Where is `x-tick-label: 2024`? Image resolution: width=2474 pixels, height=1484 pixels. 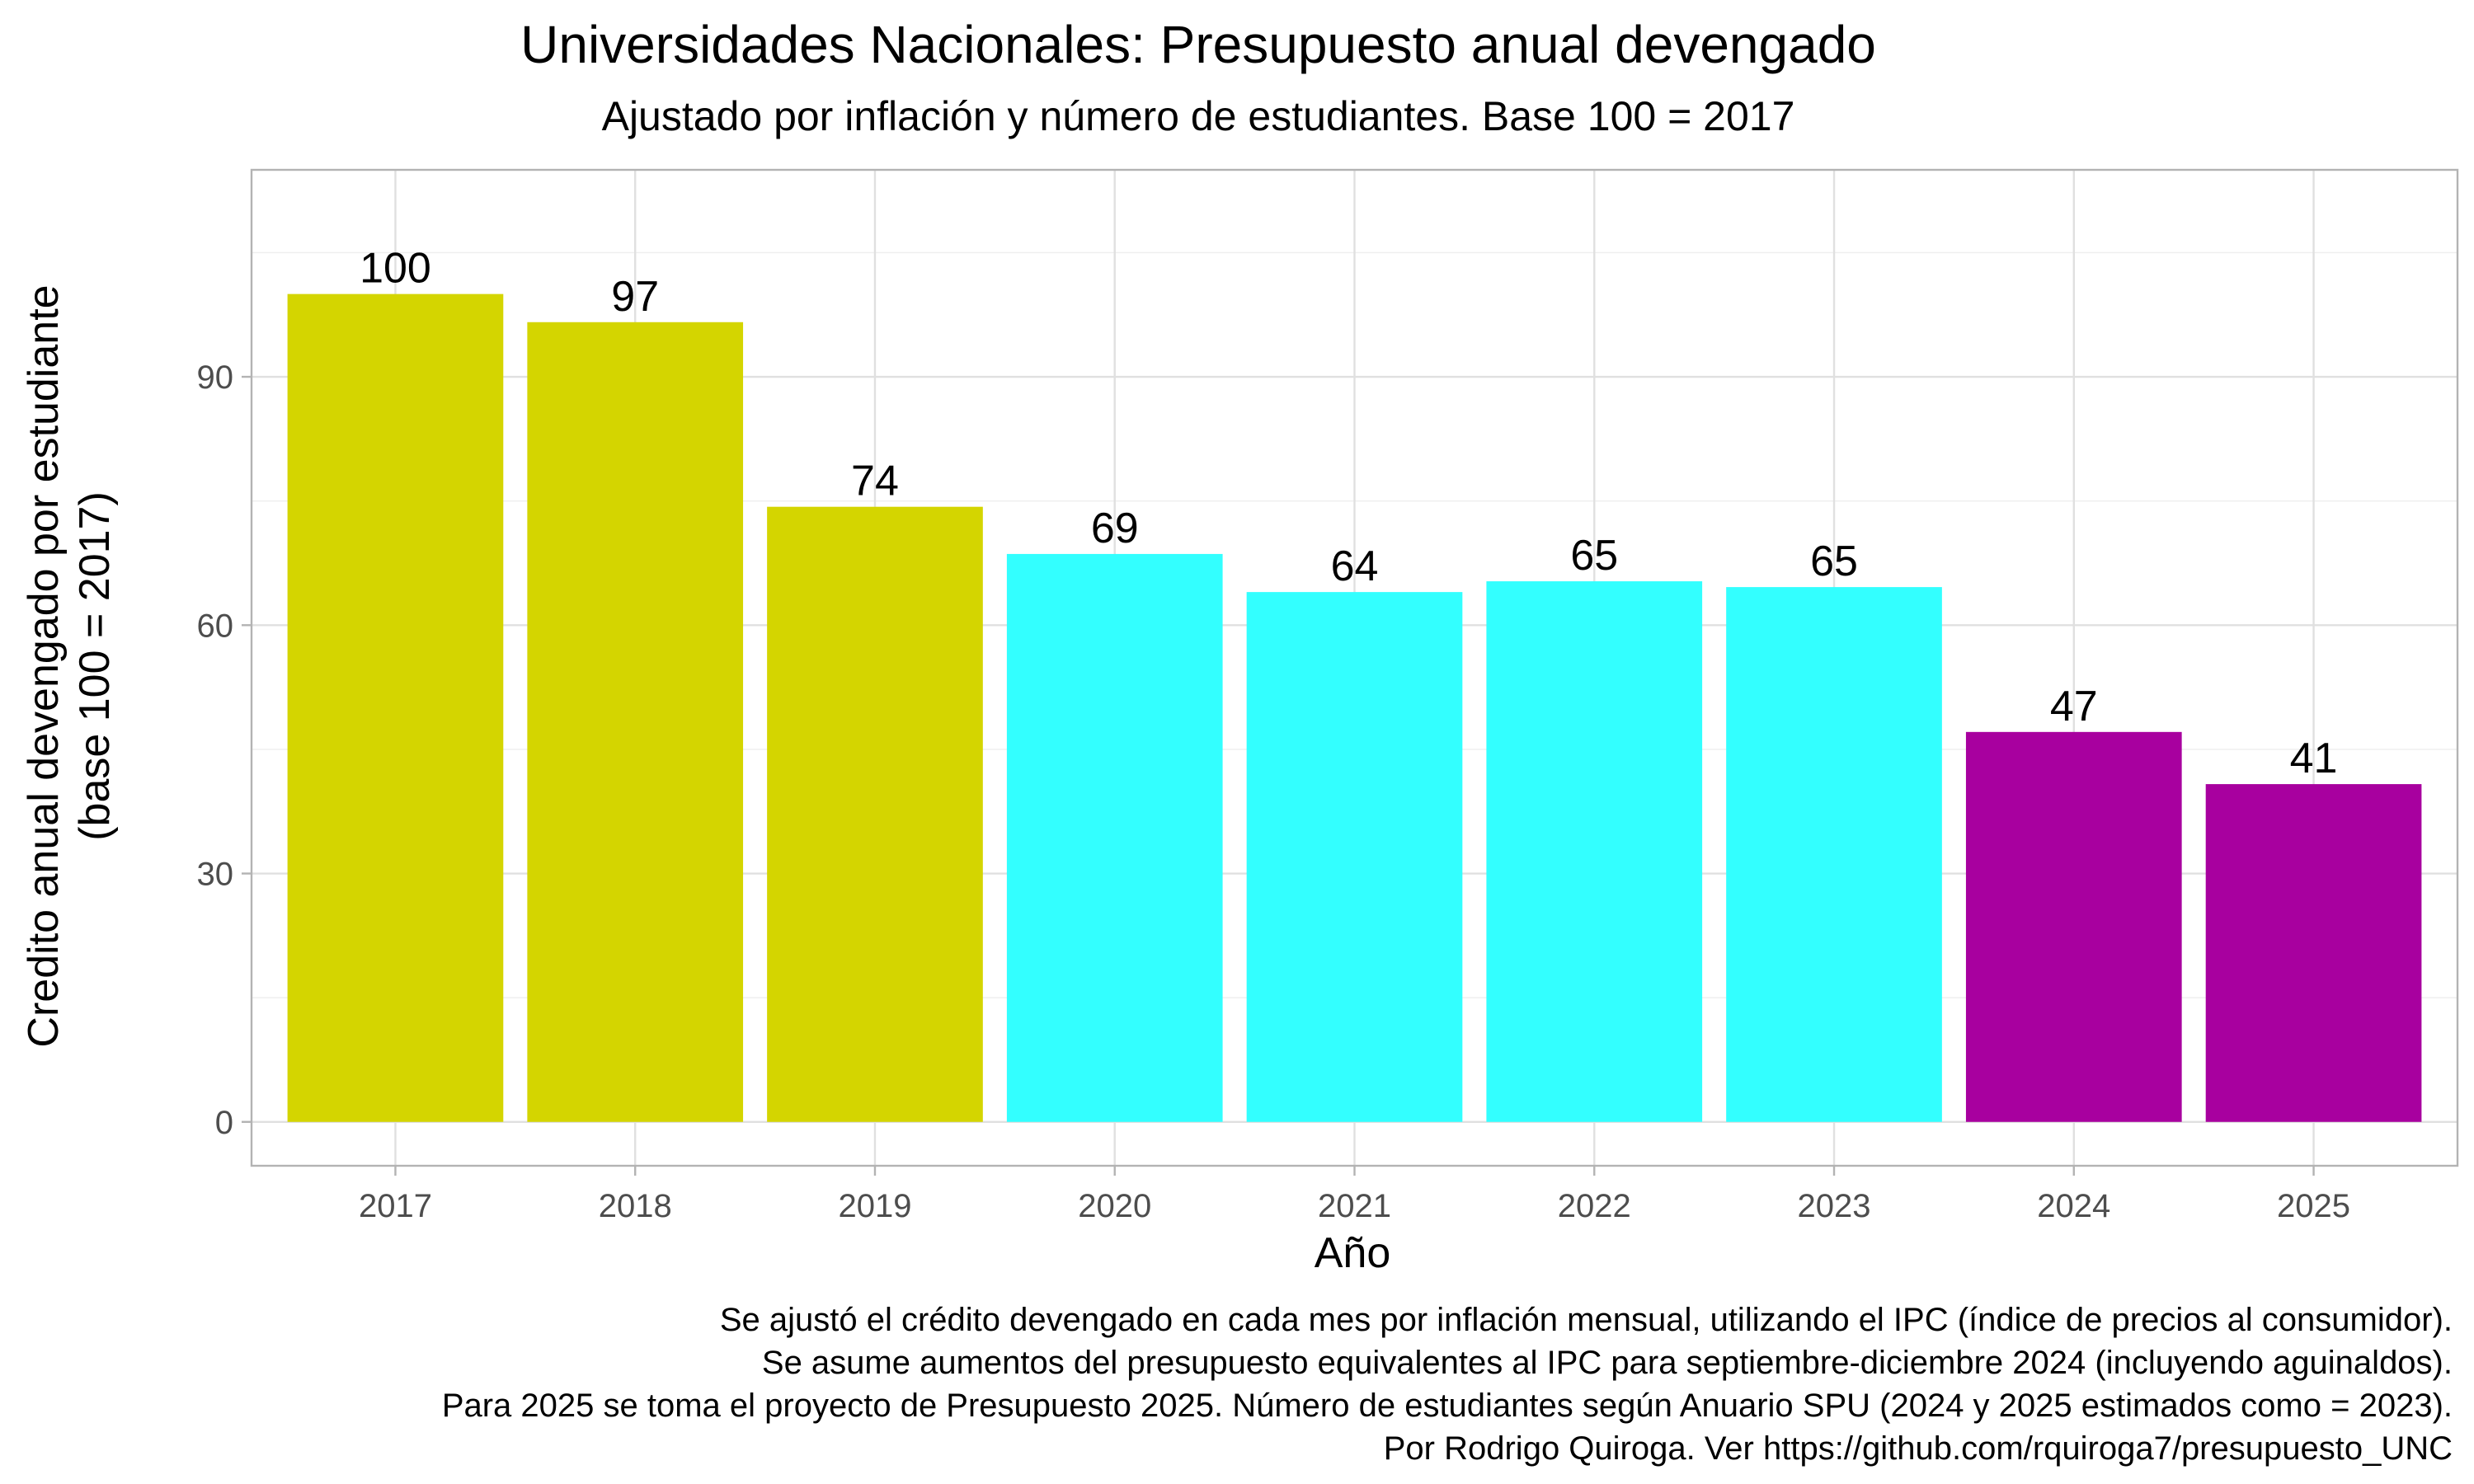 x-tick-label: 2024 is located at coordinates (2073, 1206).